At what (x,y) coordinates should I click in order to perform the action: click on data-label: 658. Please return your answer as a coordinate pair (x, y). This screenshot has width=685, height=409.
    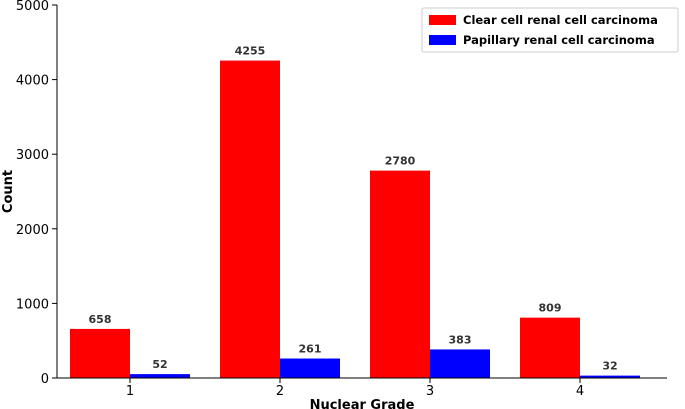
    Looking at the image, I should click on (100, 319).